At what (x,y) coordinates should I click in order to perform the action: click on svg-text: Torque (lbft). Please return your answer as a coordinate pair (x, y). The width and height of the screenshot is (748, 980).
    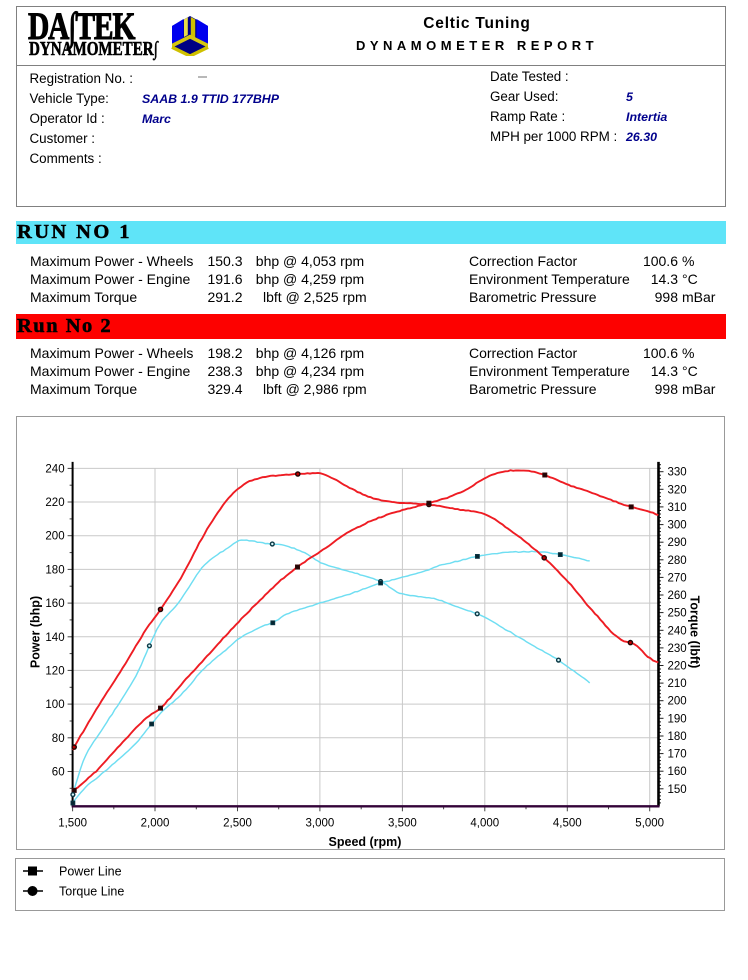
    Looking at the image, I should click on (695, 632).